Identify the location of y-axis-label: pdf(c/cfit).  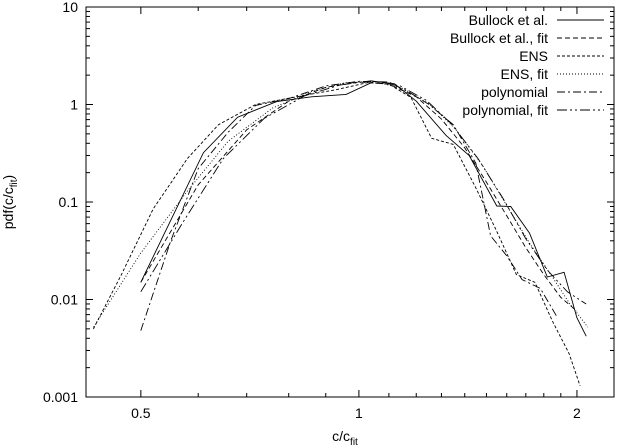
(10, 202).